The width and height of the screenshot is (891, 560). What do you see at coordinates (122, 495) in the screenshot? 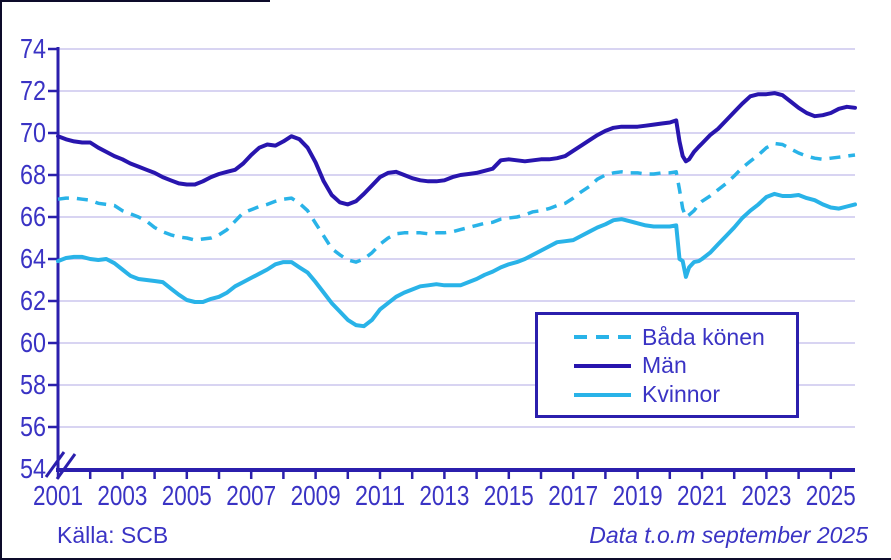
I see `x-tick-label: 2003` at bounding box center [122, 495].